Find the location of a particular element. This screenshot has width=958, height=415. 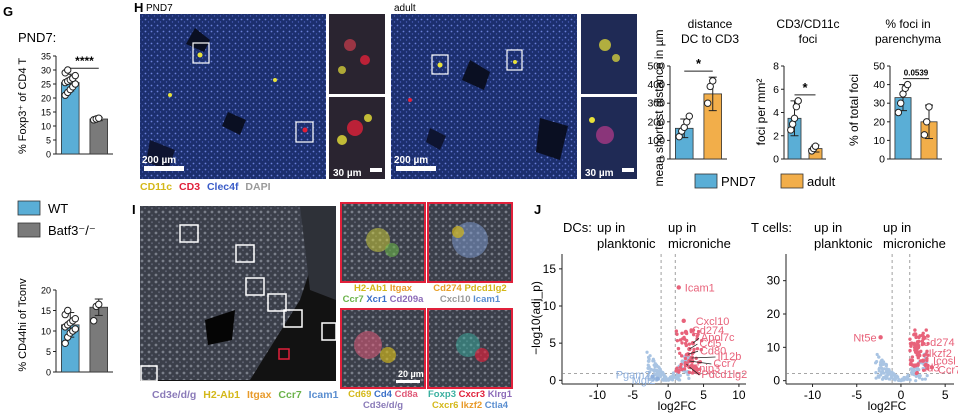

j-t-xtick-label: -5 is located at coordinates (856, 395).